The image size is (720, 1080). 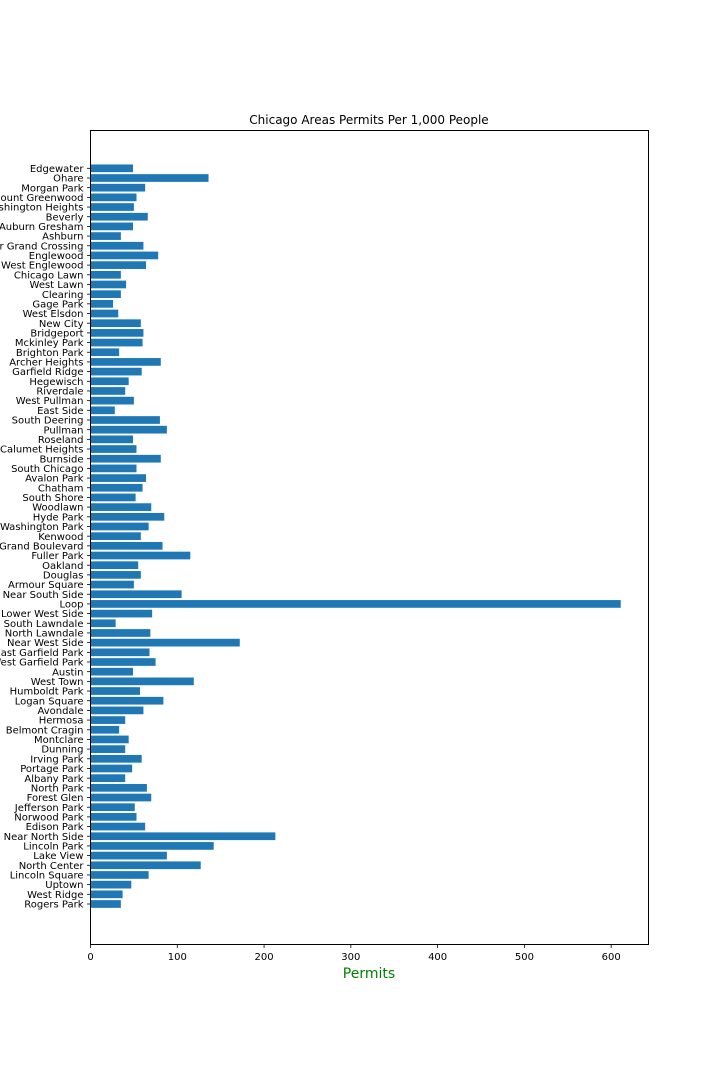 I want to click on y-tick-label: Englewood, so click(x=56, y=256).